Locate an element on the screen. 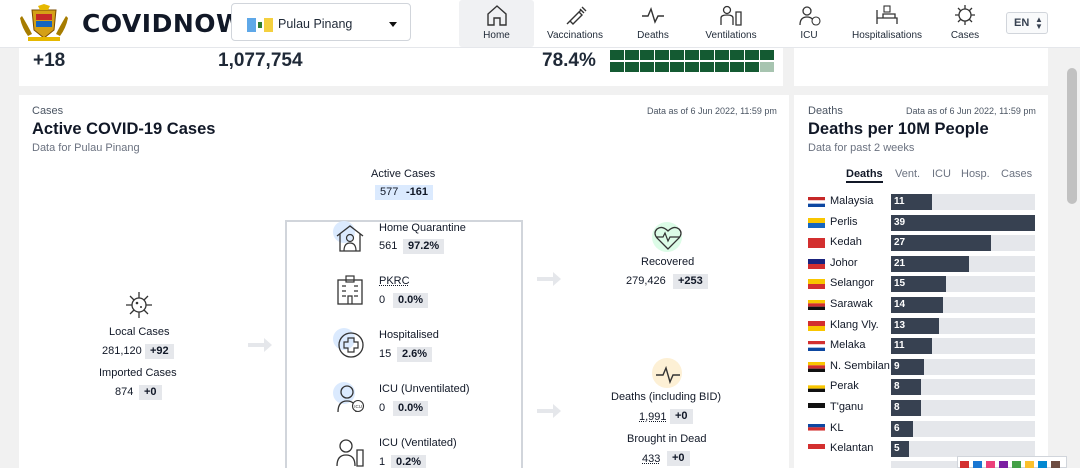 This screenshot has width=1080, height=468. tab-cases: Cases is located at coordinates (1016, 174).